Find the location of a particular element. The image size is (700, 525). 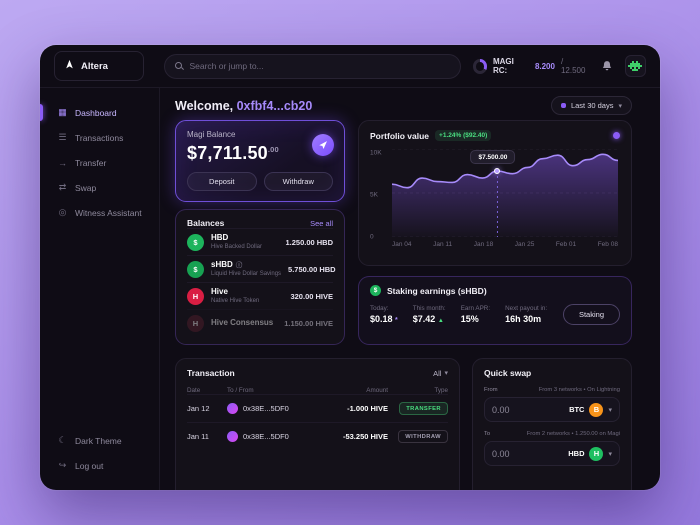

sidebar-footer: ☾ Dark Theme ↪ Log out is located at coordinates (99, 459).